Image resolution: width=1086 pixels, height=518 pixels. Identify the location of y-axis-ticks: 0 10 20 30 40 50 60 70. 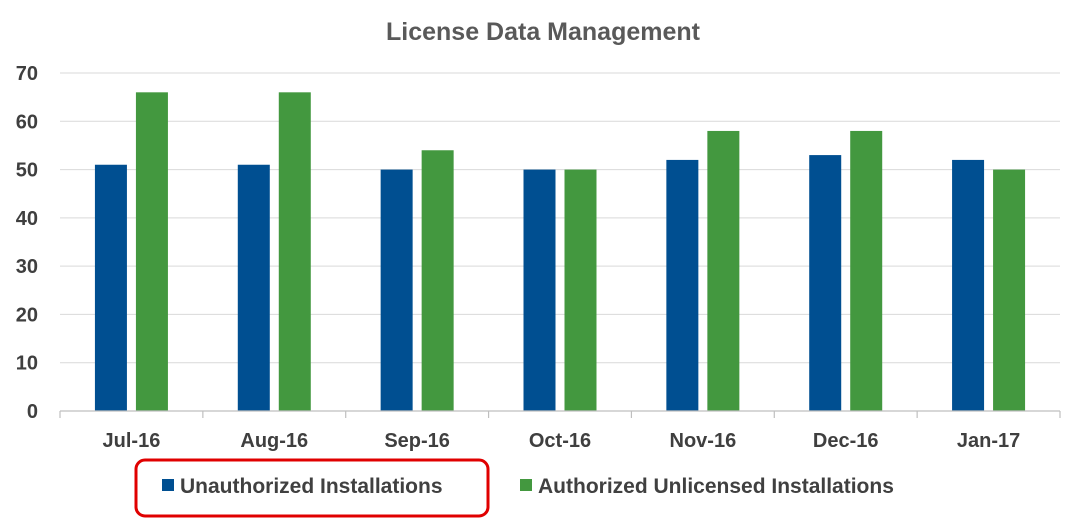
(27, 243).